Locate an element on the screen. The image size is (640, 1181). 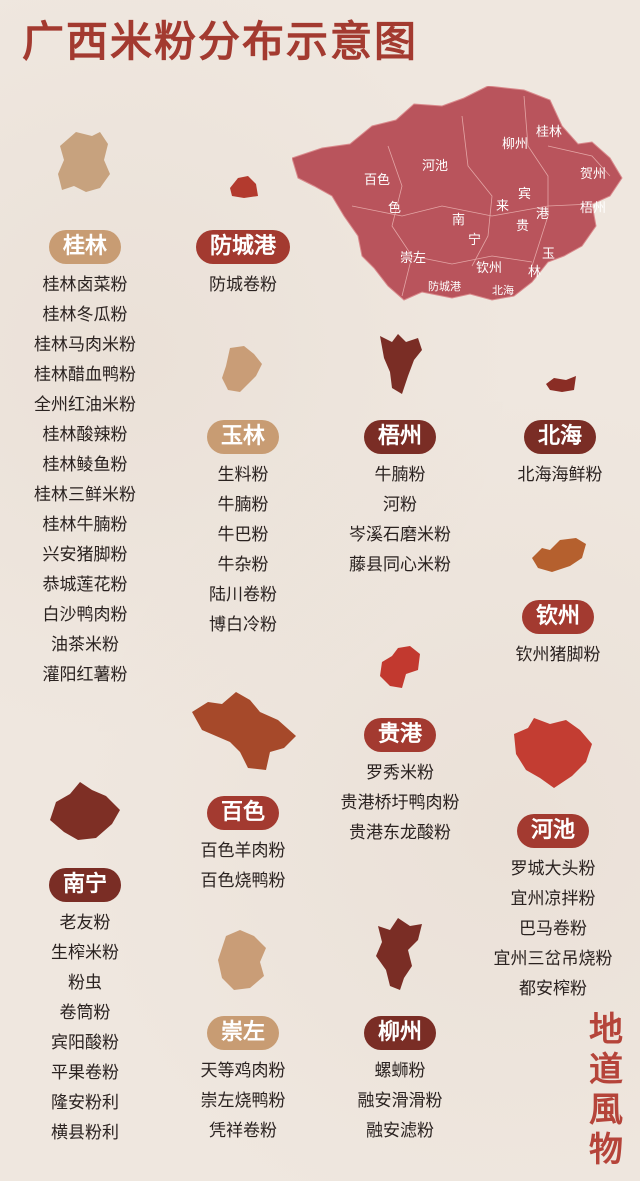
region-label-qinzhou: 钦州 is located at coordinates (557, 617).